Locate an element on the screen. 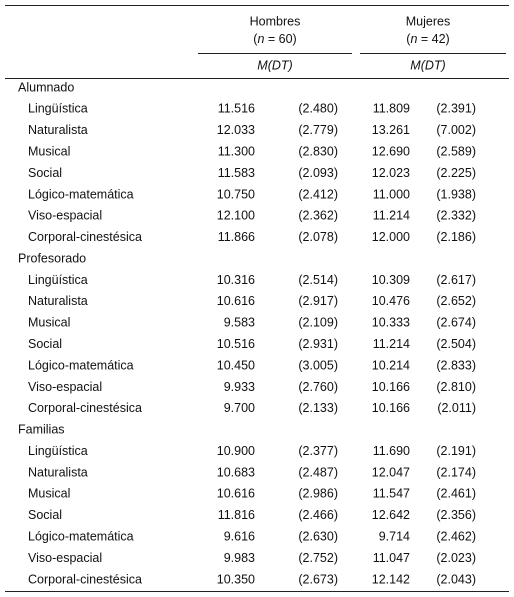 Image resolution: width=514 pixels, height=597 pixels. cell: (2.752) is located at coordinates (318, 558).